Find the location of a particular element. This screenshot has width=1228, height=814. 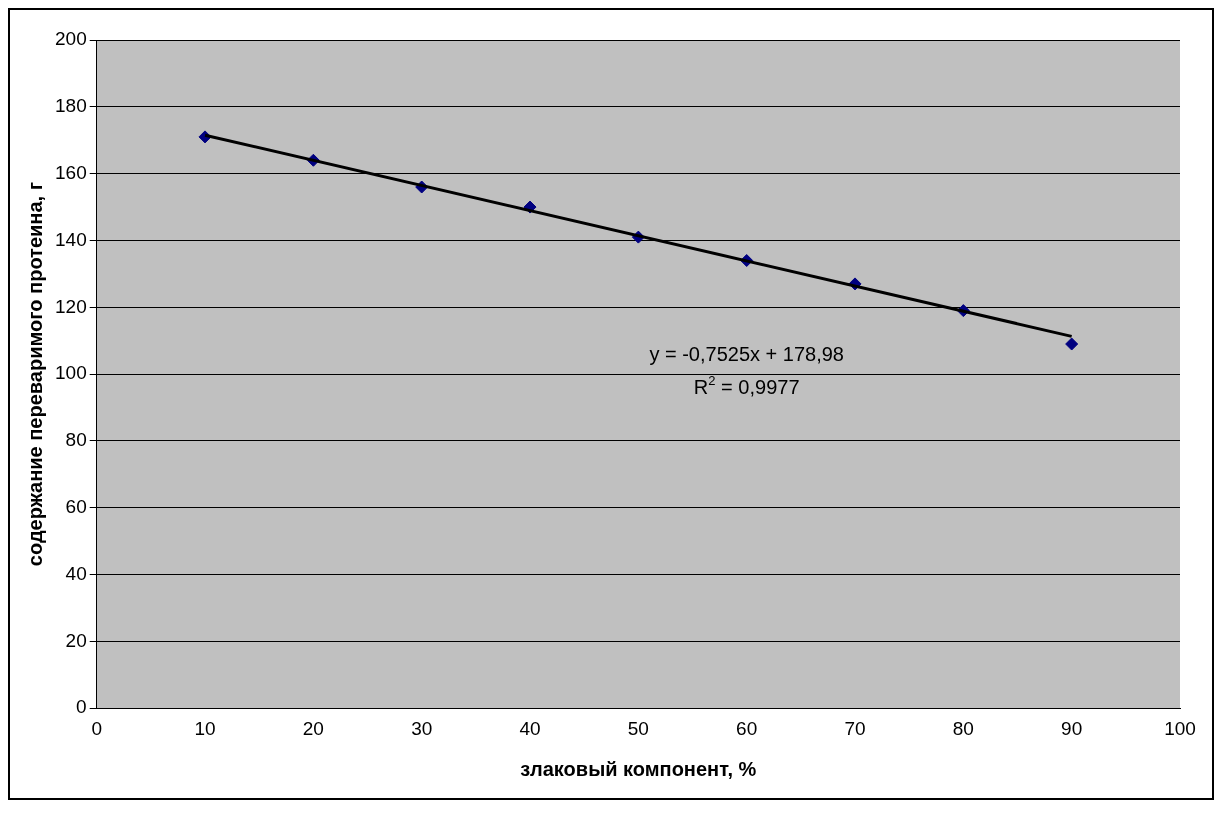

y-tick-label: 160 is located at coordinates (71, 172).